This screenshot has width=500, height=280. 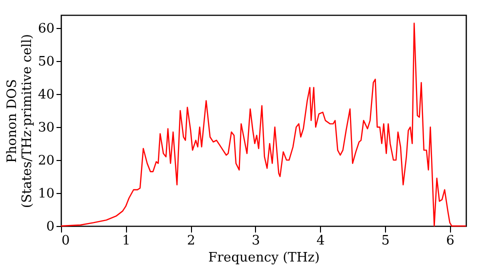 What do you see at coordinates (450, 241) in the screenshot?
I see `x-tick-label: 6` at bounding box center [450, 241].